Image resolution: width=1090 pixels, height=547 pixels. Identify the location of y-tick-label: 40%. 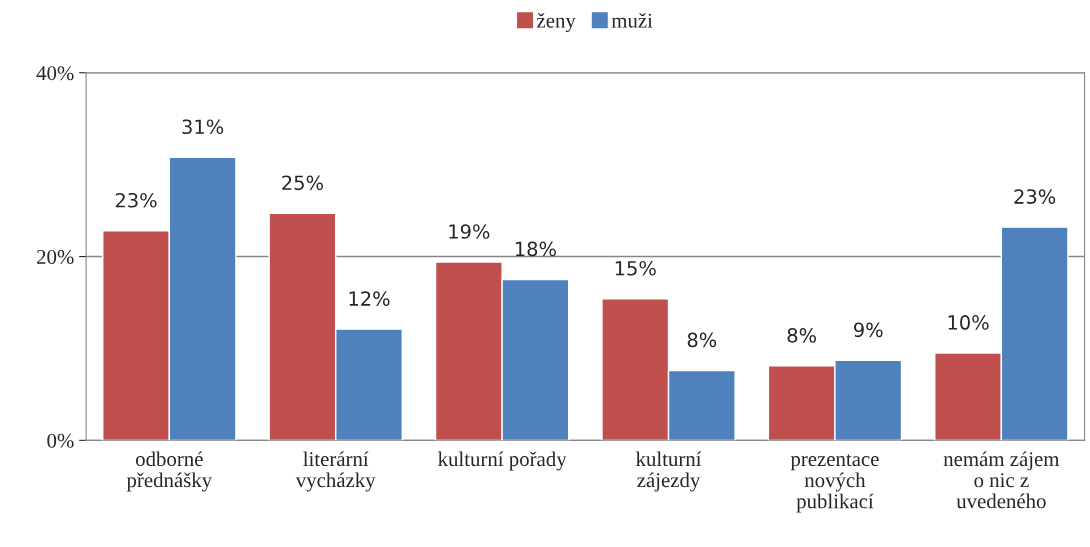
(55, 73).